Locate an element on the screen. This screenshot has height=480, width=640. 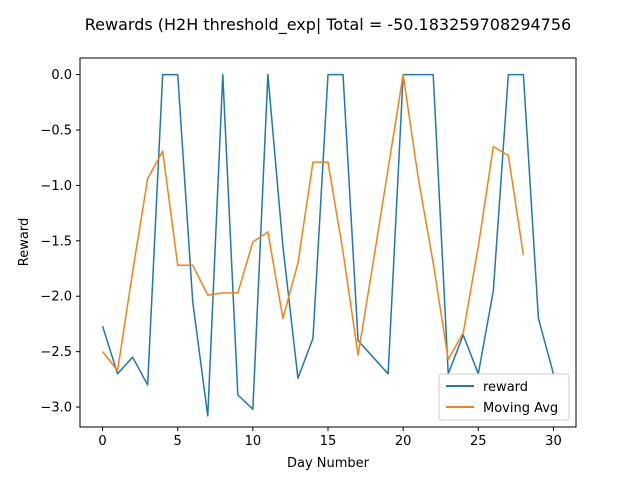
y-tick-label: −0.5 is located at coordinates (56, 131).